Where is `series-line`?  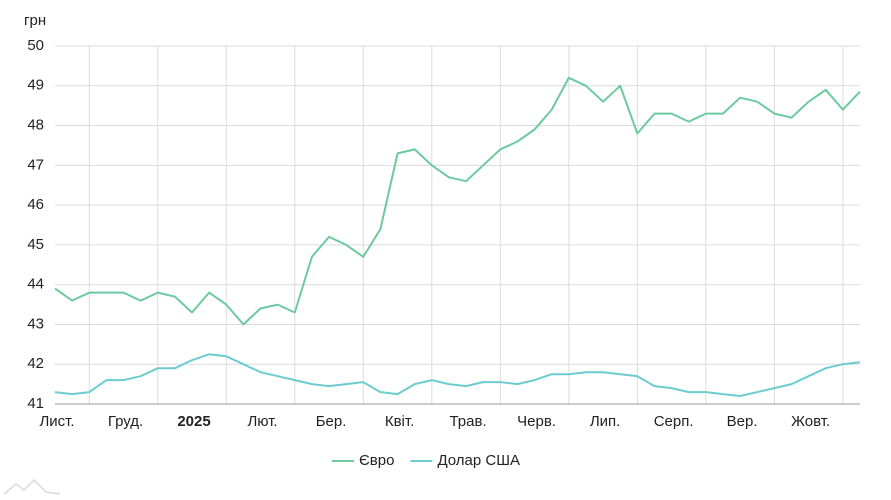 series-line is located at coordinates (457, 375).